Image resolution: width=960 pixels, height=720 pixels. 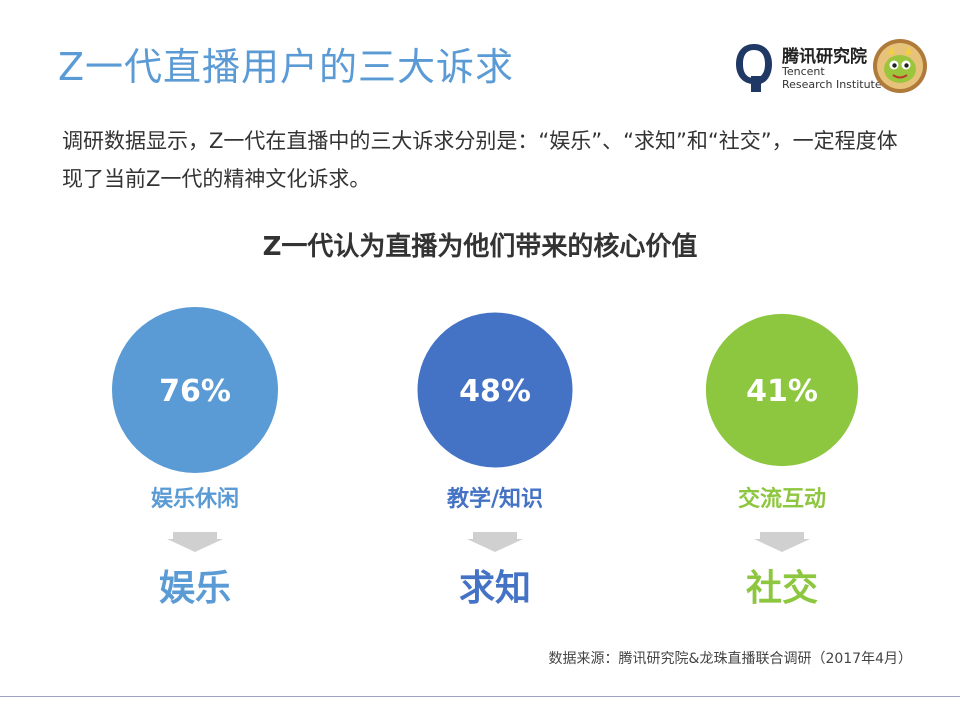 What do you see at coordinates (832, 68) in the screenshot?
I see `tencent-research-logo: 腾讯研究院 Tencent Research Institute` at bounding box center [832, 68].